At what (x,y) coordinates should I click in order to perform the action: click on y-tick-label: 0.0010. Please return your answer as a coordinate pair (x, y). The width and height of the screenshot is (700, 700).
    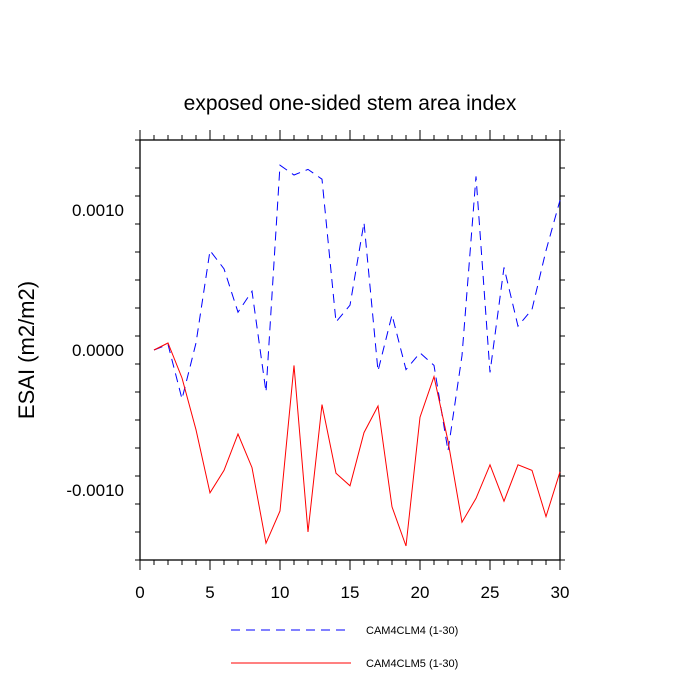
    Looking at the image, I should click on (98, 210).